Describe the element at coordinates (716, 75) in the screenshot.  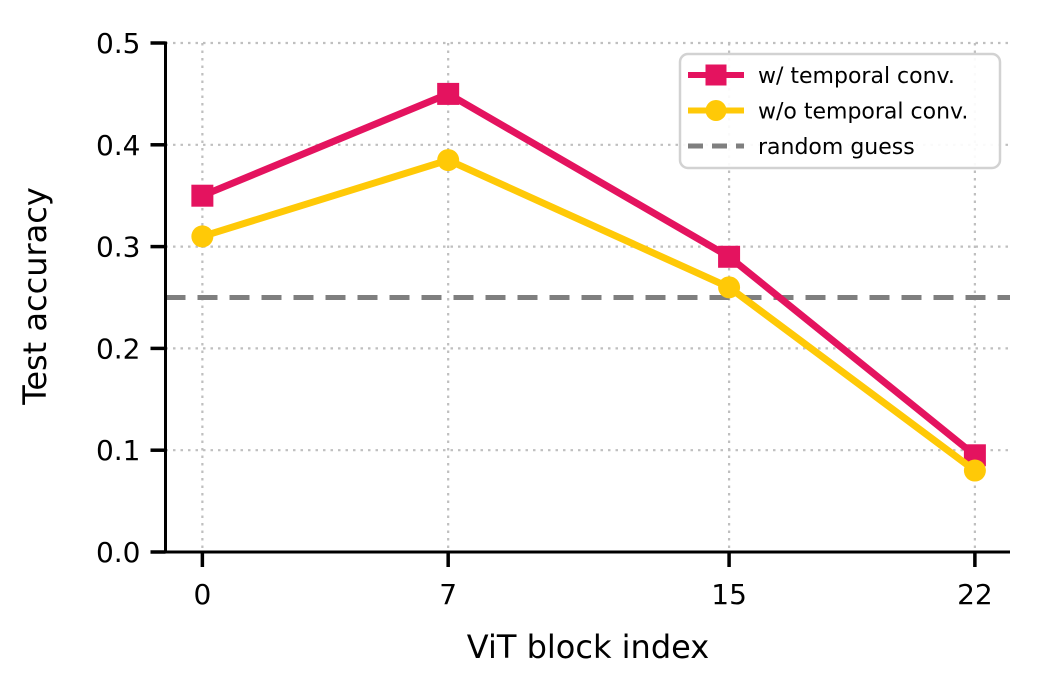
I see `legend-sample-marker-w-temporal-conv` at that location.